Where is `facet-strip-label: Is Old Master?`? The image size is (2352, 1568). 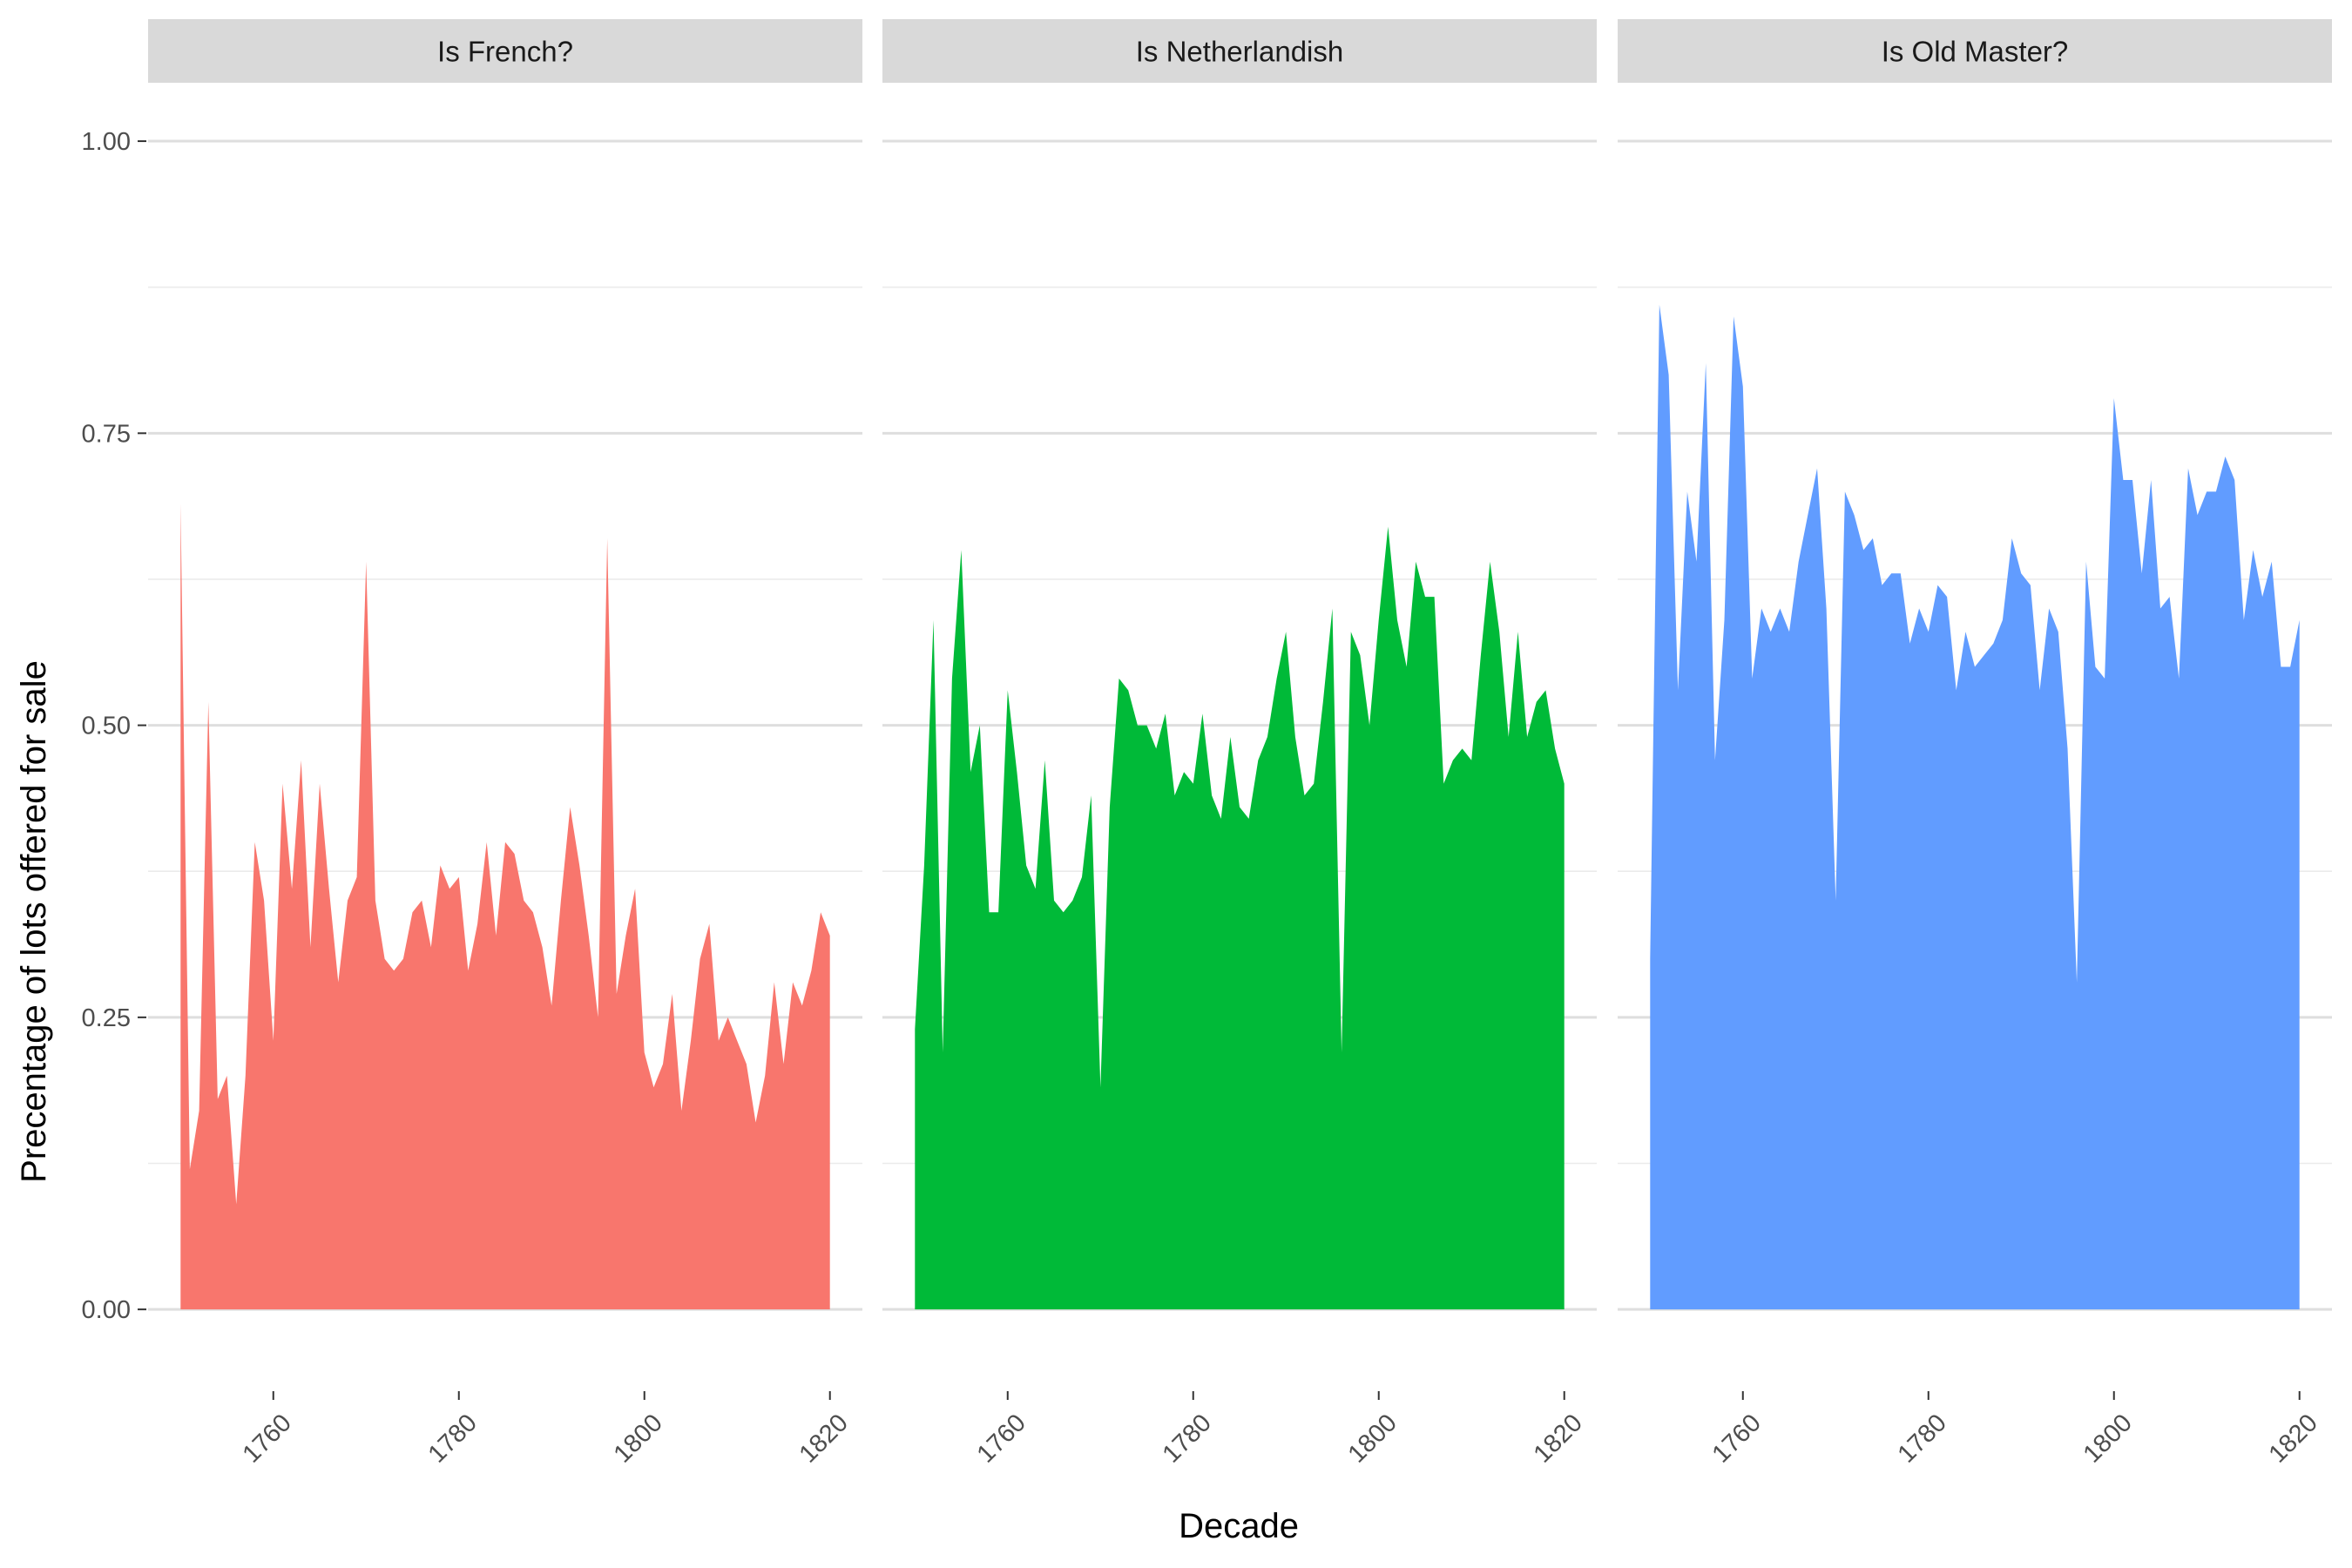 facet-strip-label: Is Old Master? is located at coordinates (1975, 52).